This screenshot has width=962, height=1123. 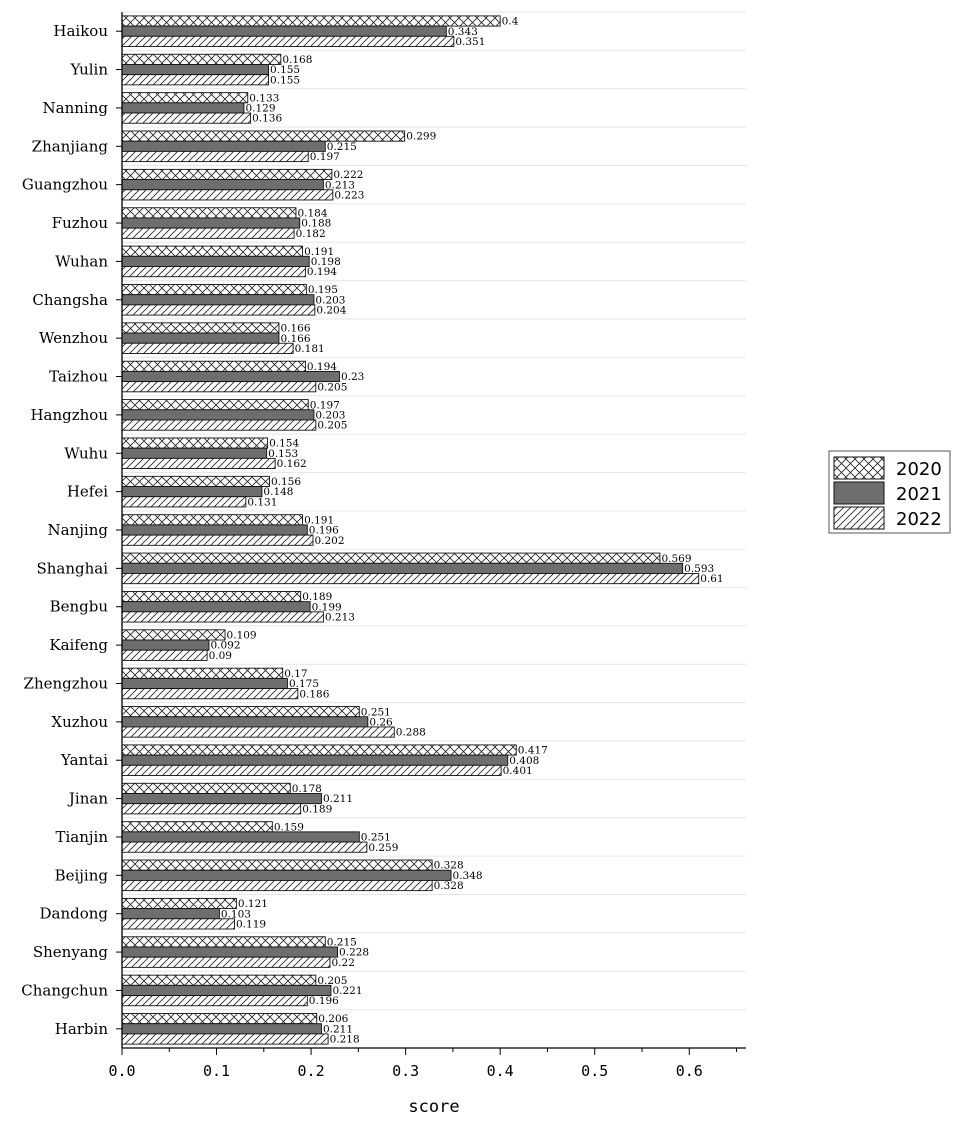 What do you see at coordinates (211, 223) in the screenshot?
I see `bar-2021-fuzhou` at bounding box center [211, 223].